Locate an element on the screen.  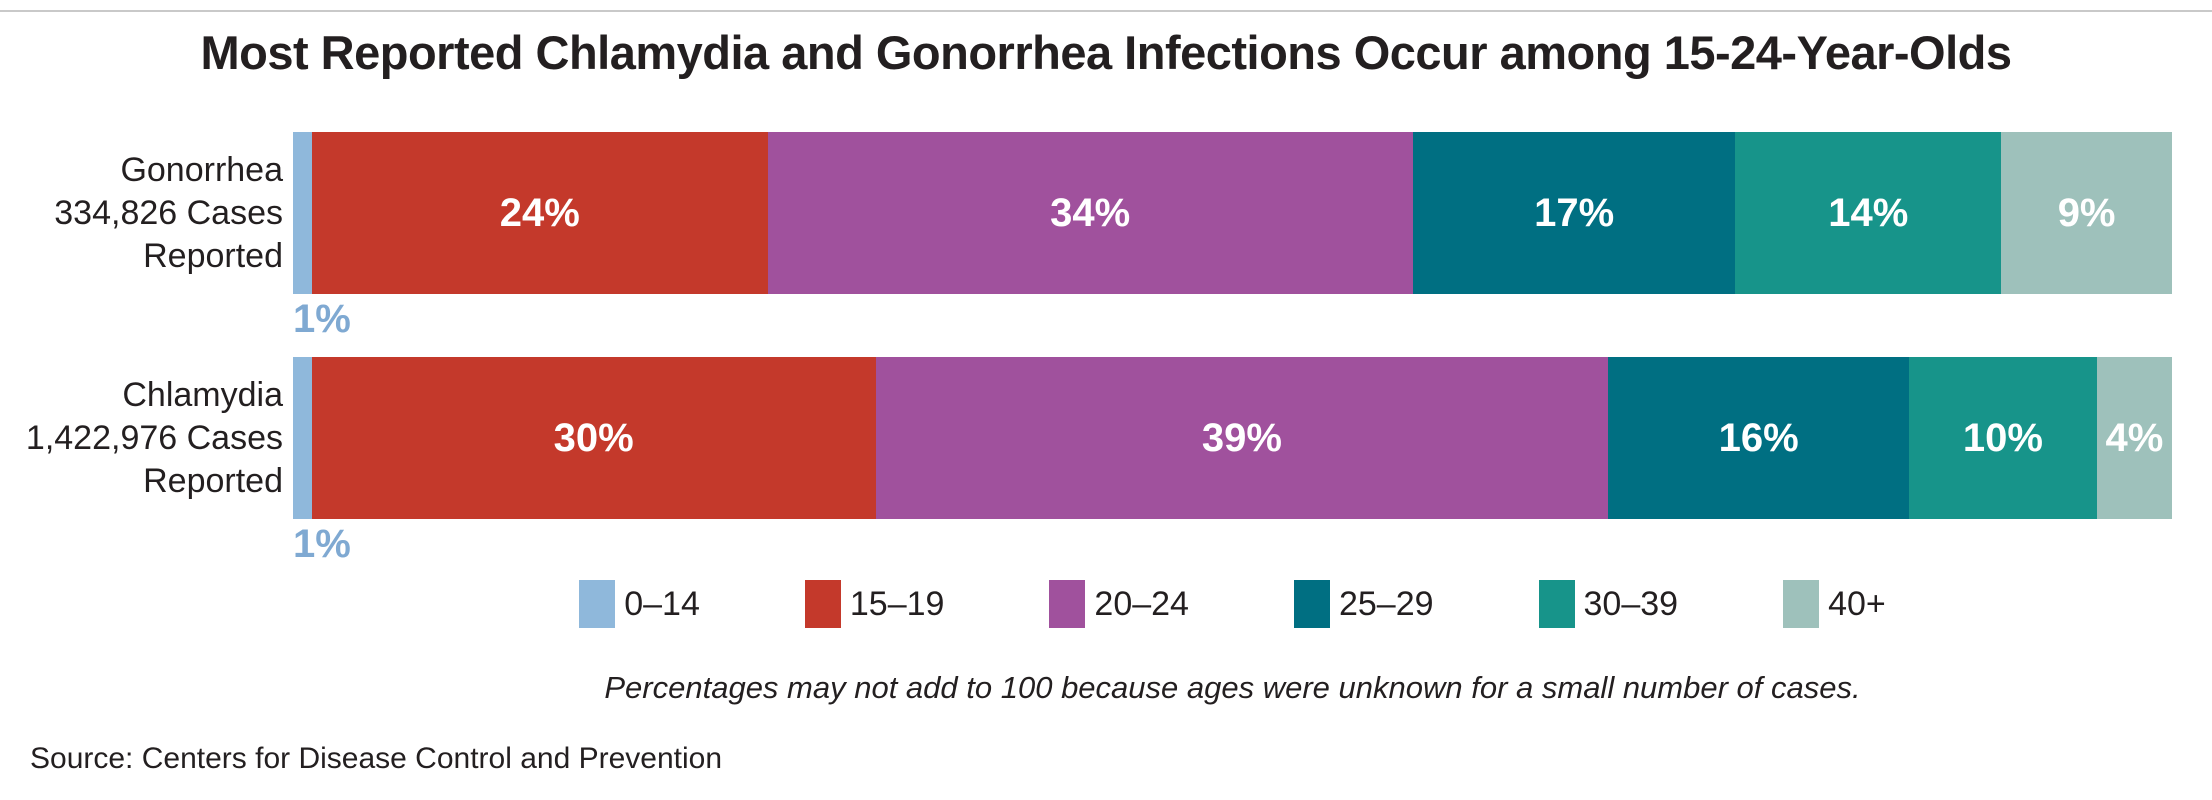
legend-item-20-24: 20–24 is located at coordinates (1119, 604).